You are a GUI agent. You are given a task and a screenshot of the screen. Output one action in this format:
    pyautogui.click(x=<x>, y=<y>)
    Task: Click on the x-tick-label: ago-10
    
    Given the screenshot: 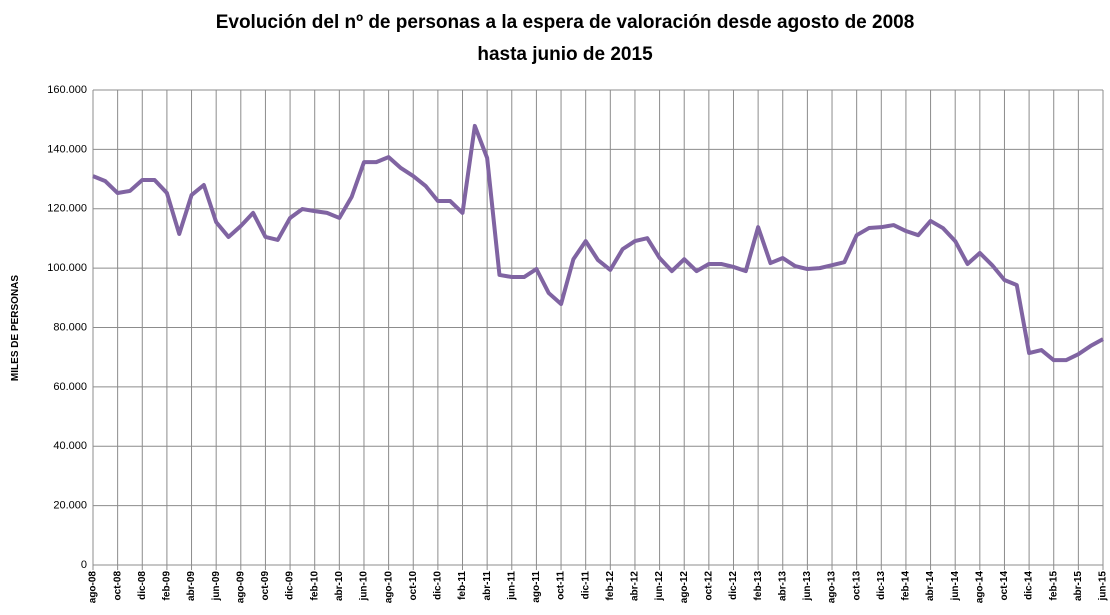 What is the action you would take?
    pyautogui.click(x=388, y=587)
    